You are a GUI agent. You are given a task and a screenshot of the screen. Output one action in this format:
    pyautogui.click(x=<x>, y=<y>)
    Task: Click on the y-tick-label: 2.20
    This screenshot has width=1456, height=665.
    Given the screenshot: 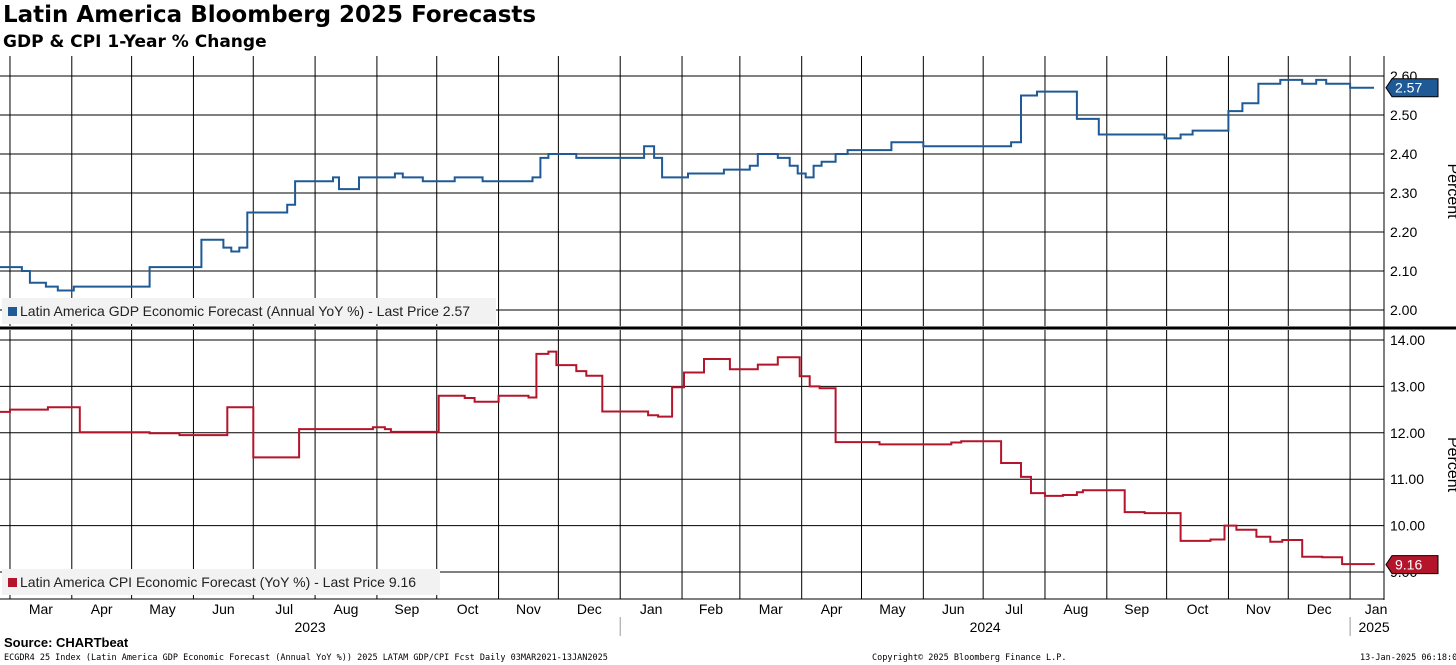 What is the action you would take?
    pyautogui.click(x=1403, y=232)
    